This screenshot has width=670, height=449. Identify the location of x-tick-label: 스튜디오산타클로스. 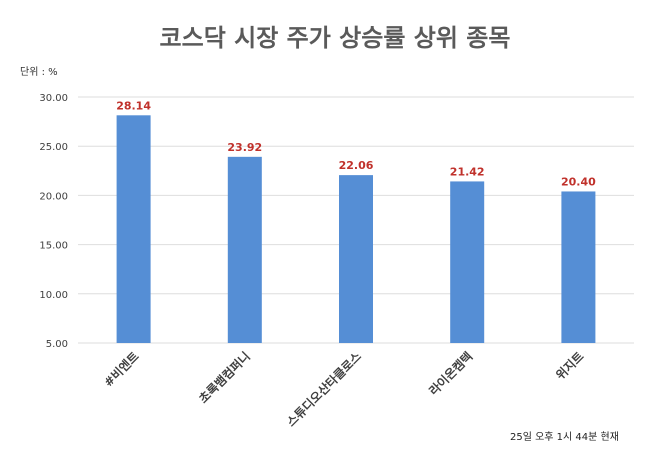
(323, 389).